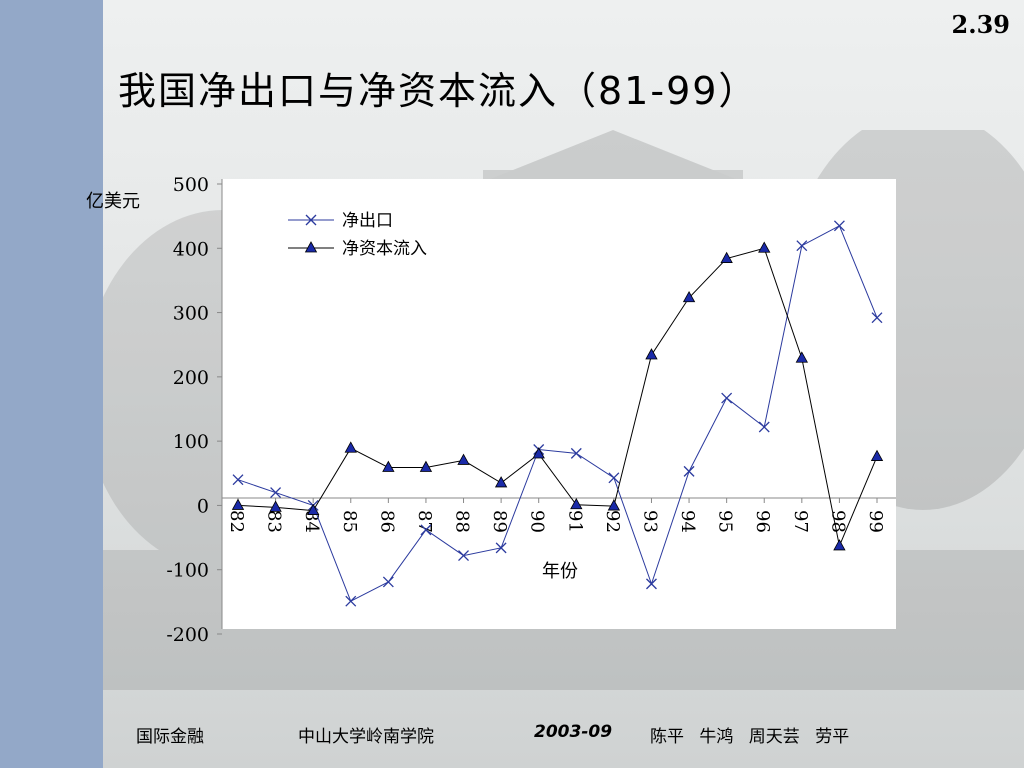  Describe the element at coordinates (191, 314) in the screenshot. I see `y-tick-label: 300` at that location.